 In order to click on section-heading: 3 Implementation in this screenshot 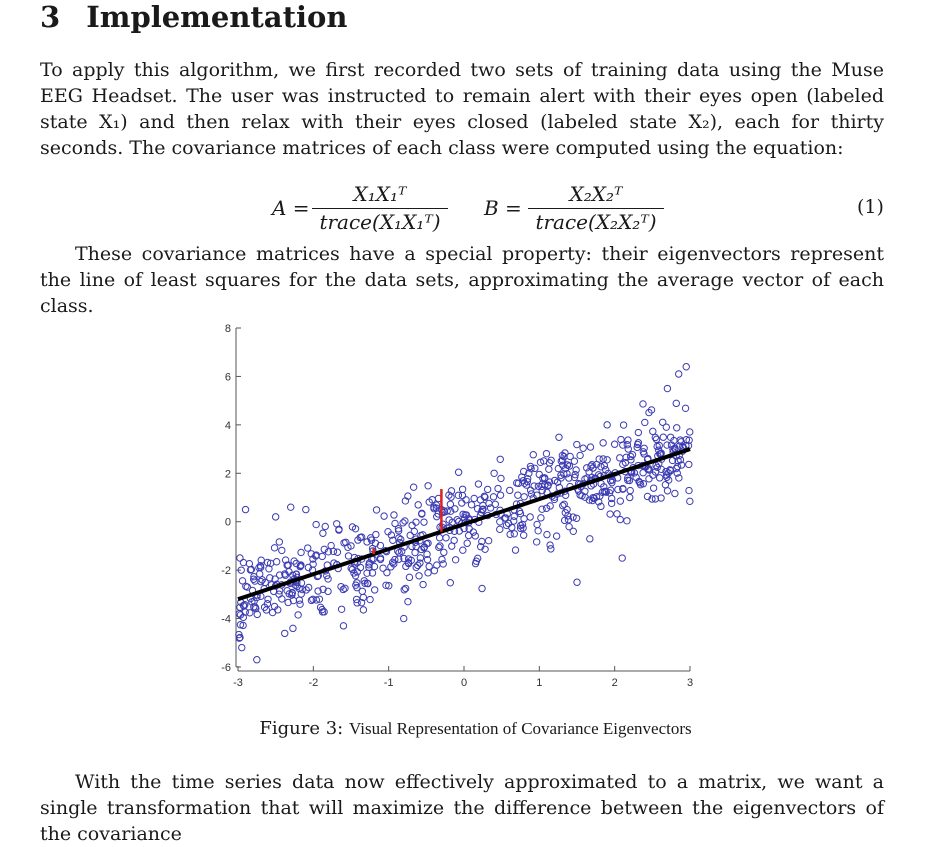, I will do `click(193, 17)`.